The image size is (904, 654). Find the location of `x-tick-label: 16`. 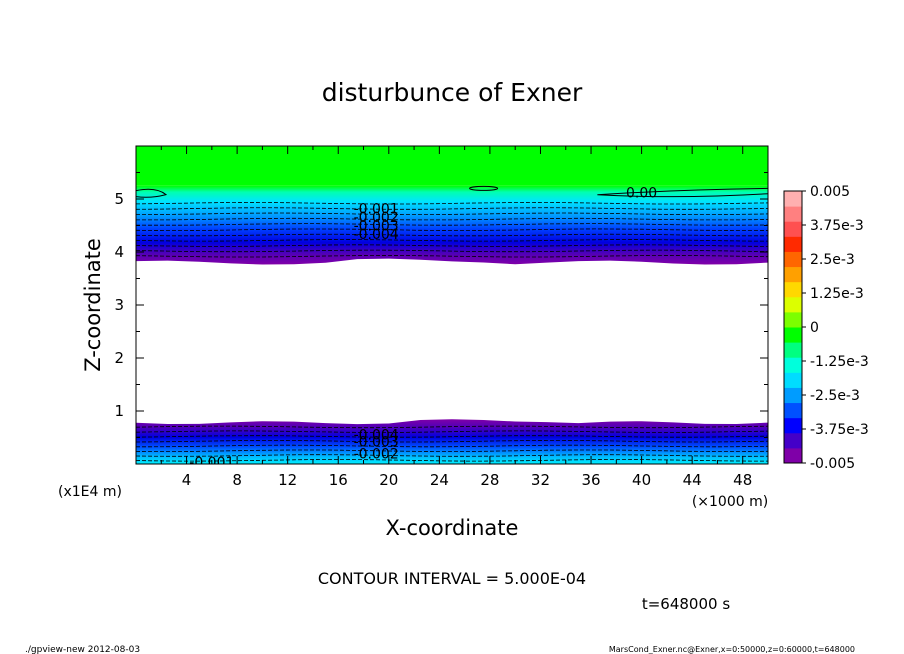

x-tick-label: 16 is located at coordinates (338, 480).